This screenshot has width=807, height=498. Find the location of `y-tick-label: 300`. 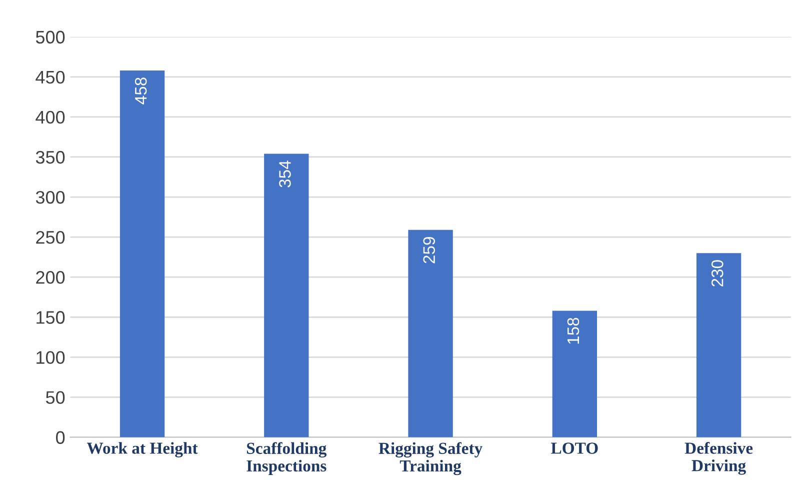

y-tick-label: 300 is located at coordinates (50, 197).